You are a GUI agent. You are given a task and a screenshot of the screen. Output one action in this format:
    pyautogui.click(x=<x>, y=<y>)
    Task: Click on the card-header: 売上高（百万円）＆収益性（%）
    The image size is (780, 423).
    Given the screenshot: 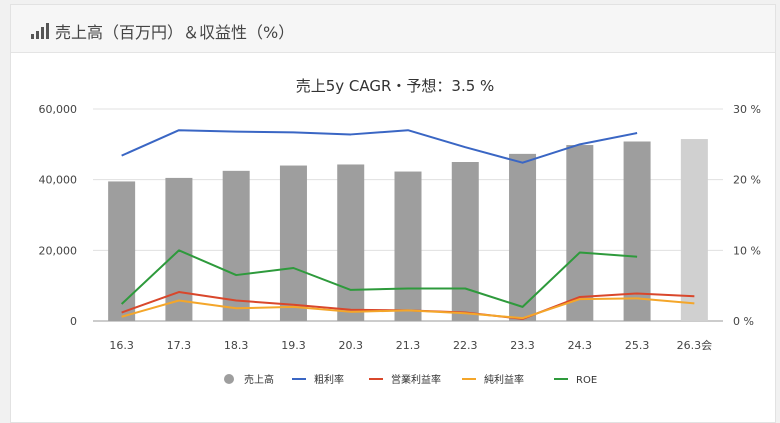 What is the action you would take?
    pyautogui.click(x=393, y=29)
    